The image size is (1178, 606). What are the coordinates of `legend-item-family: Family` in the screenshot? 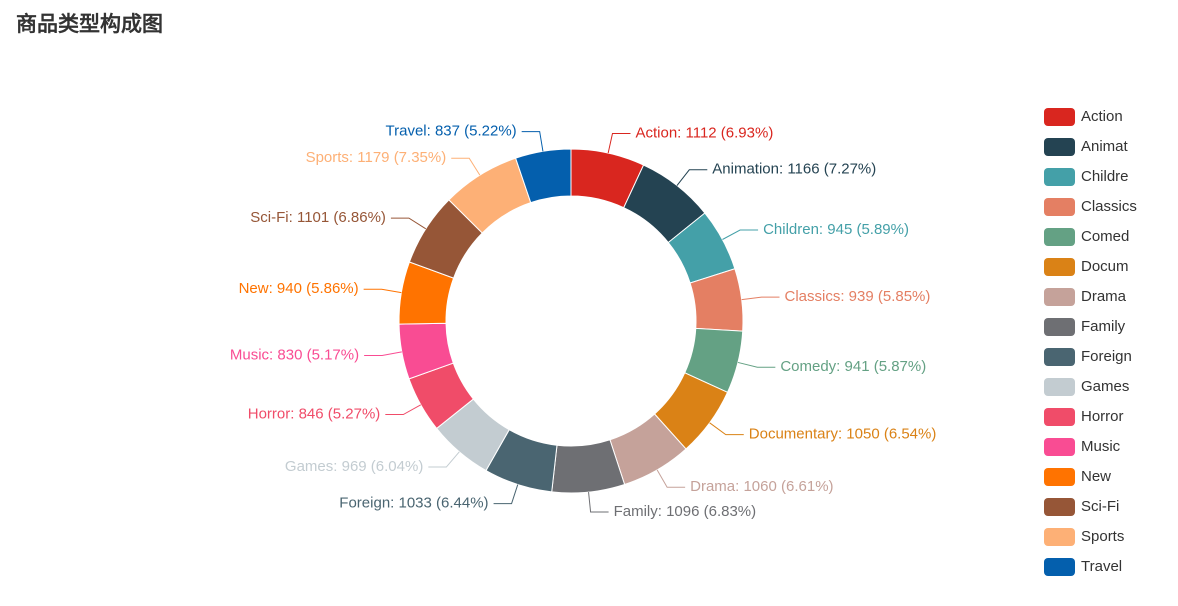 It's located at (1085, 327).